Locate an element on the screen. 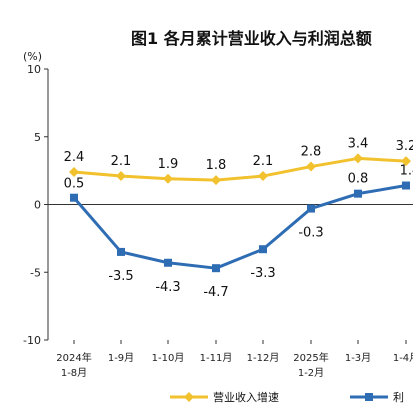  data-label: -4.7 is located at coordinates (215, 292).